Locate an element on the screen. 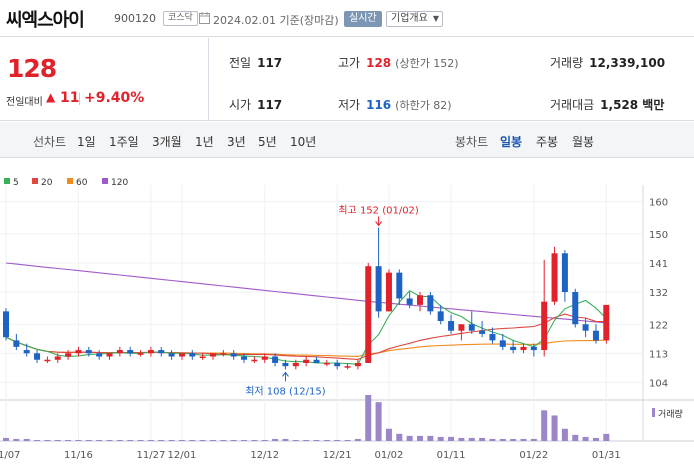  candle-chart-label: 봉차트 is located at coordinates (472, 142).